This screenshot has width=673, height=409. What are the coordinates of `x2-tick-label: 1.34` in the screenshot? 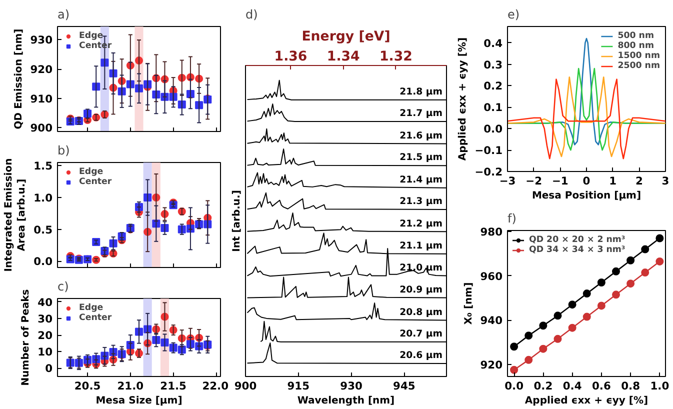 It's located at (343, 57).